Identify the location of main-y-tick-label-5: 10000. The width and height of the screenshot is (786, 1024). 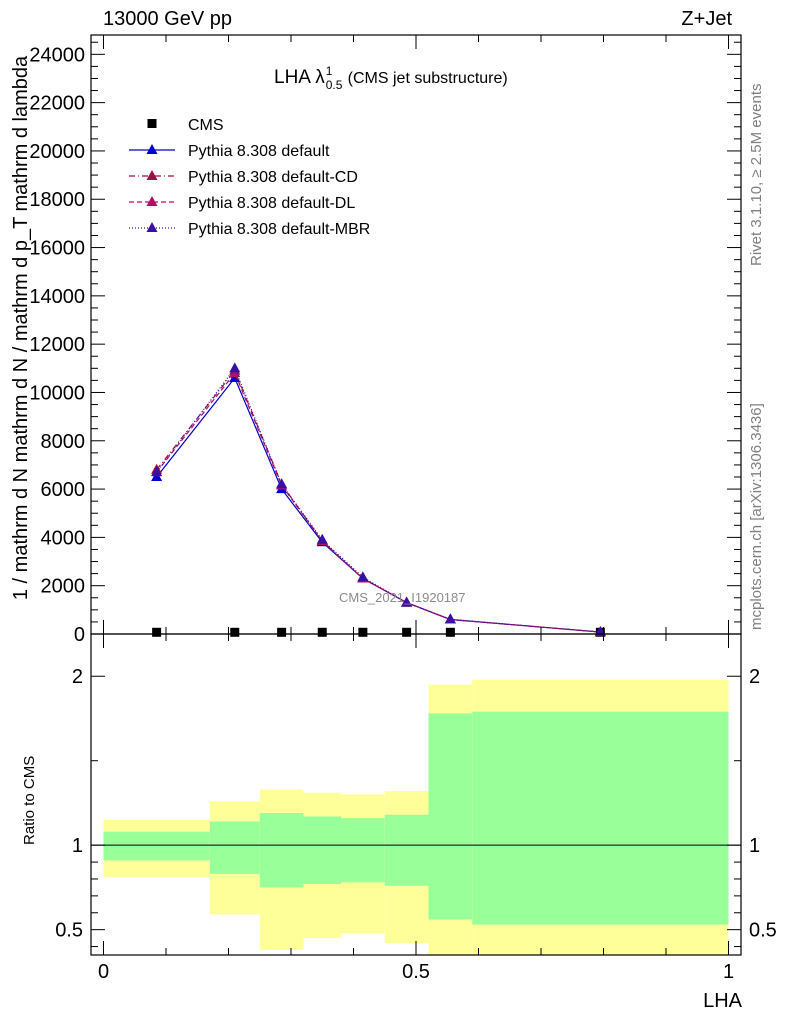
(57, 393).